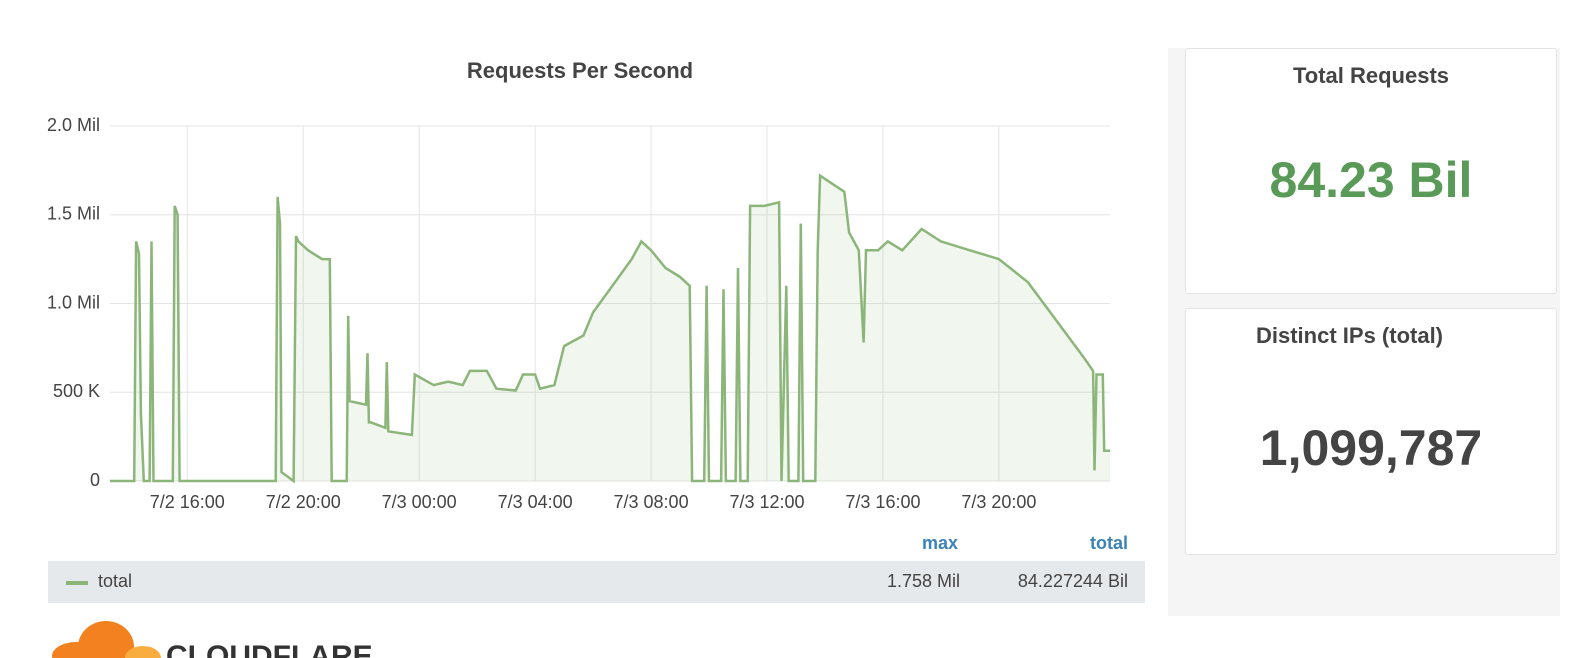 This screenshot has width=1581, height=658. I want to click on y-tick-label: 1.5 Mil, so click(73, 214).